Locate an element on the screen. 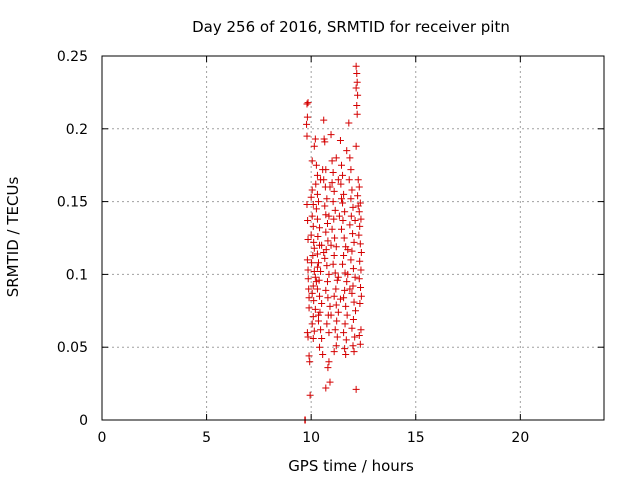  data-points is located at coordinates (333, 243).